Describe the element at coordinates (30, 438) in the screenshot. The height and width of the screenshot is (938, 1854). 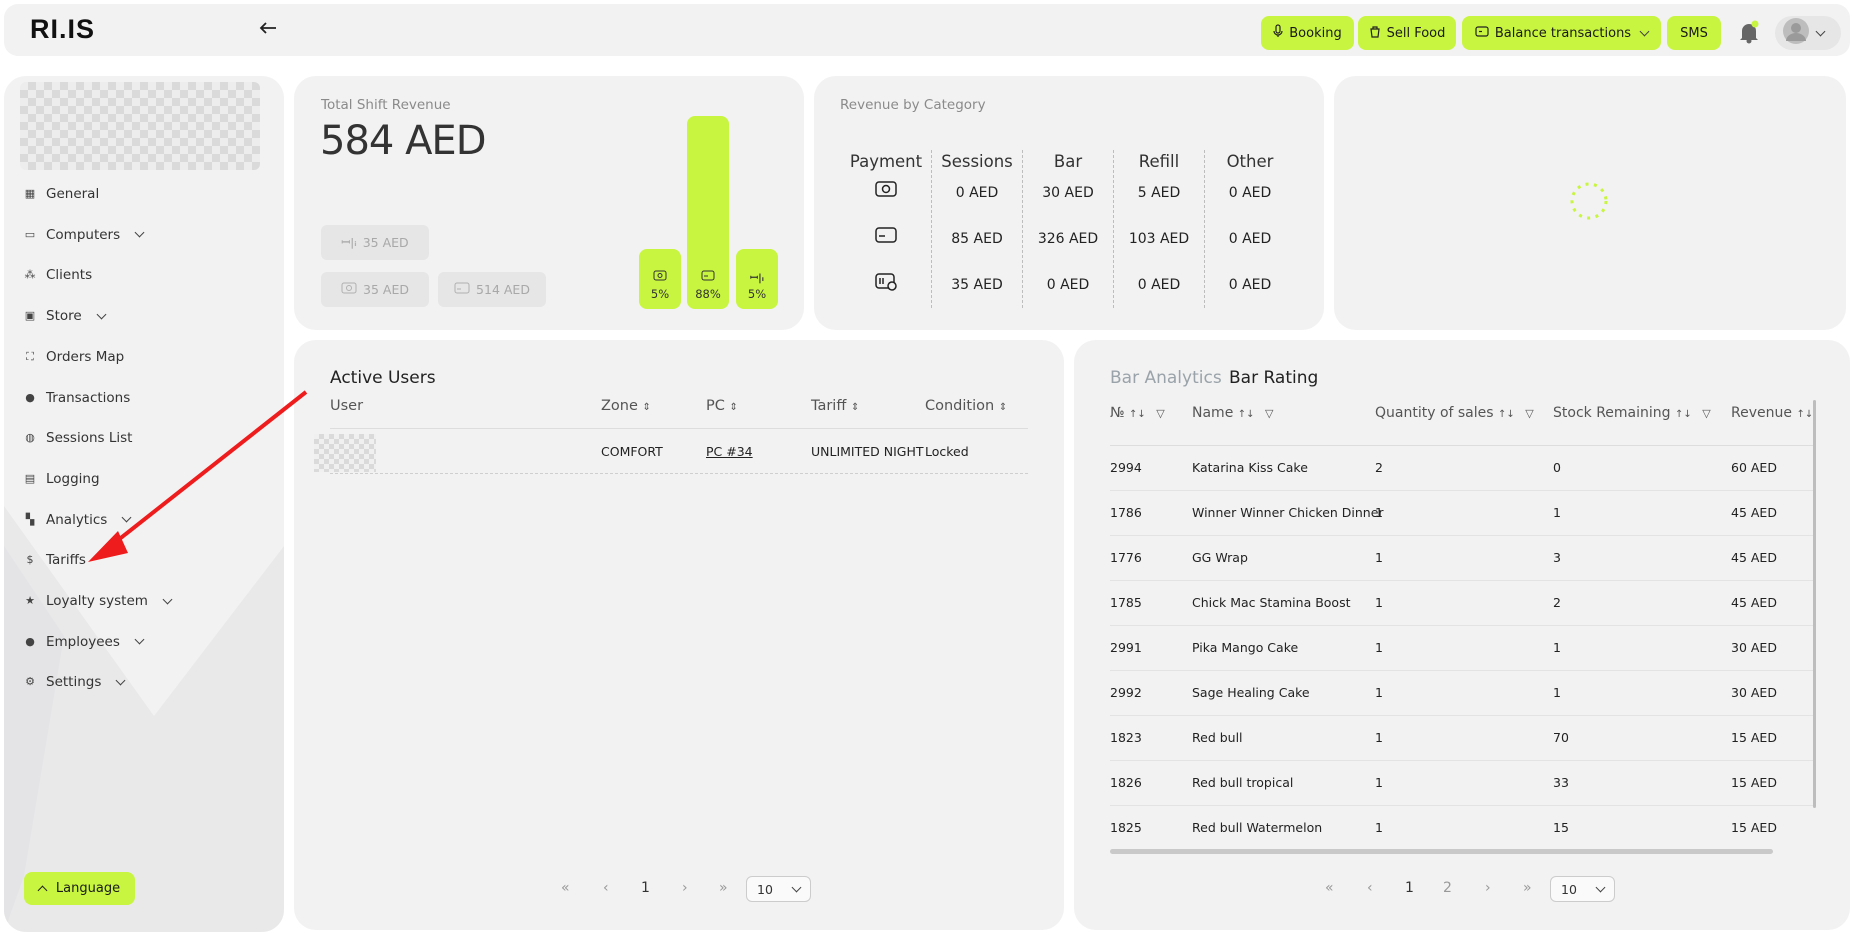
I see `globe-icon: ◍` at that location.